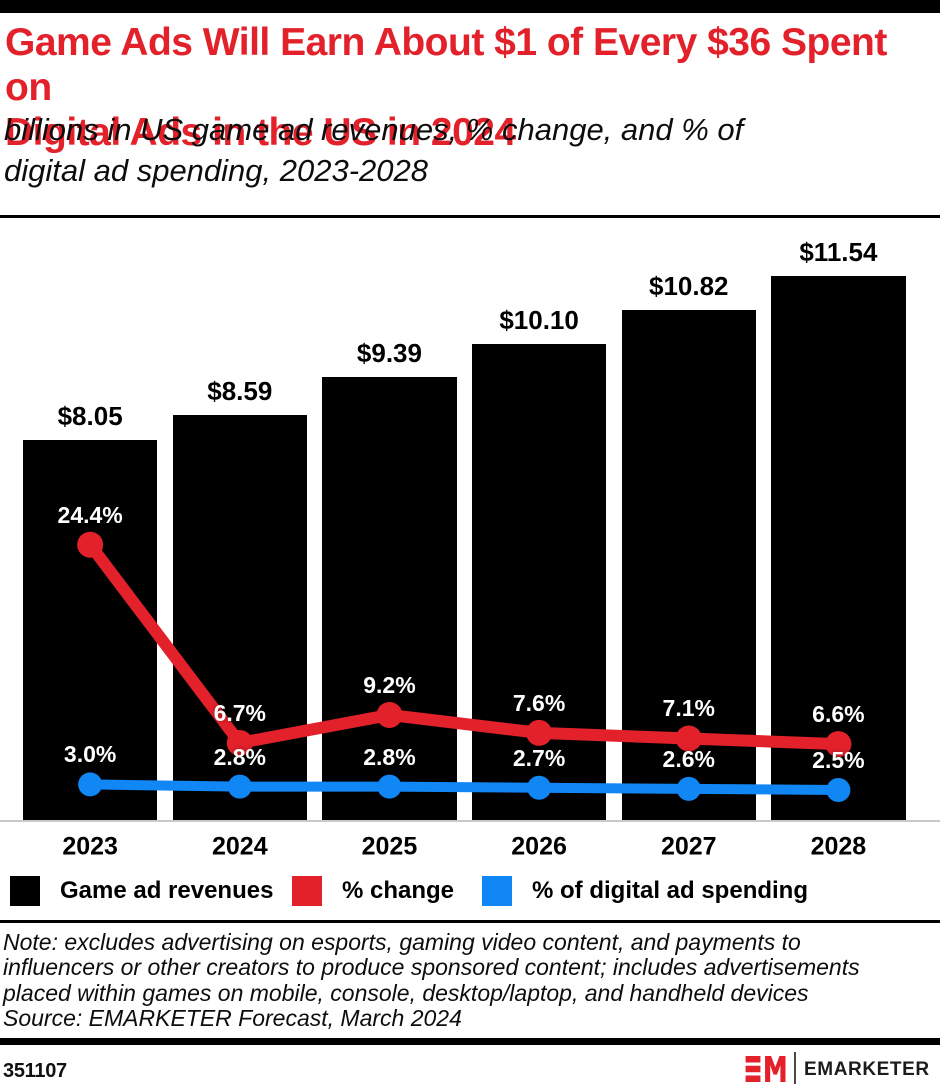 The width and height of the screenshot is (940, 1090). What do you see at coordinates (389, 598) in the screenshot?
I see `bar-2025` at bounding box center [389, 598].